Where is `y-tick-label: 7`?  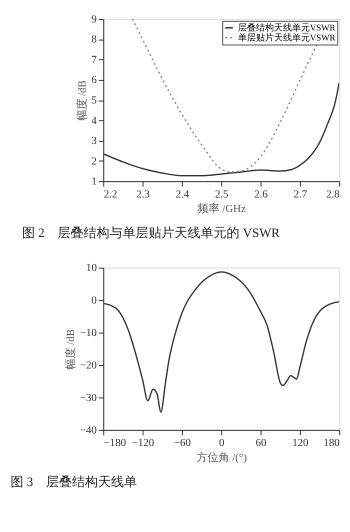
y-tick-label: 7 is located at coordinates (94, 60).